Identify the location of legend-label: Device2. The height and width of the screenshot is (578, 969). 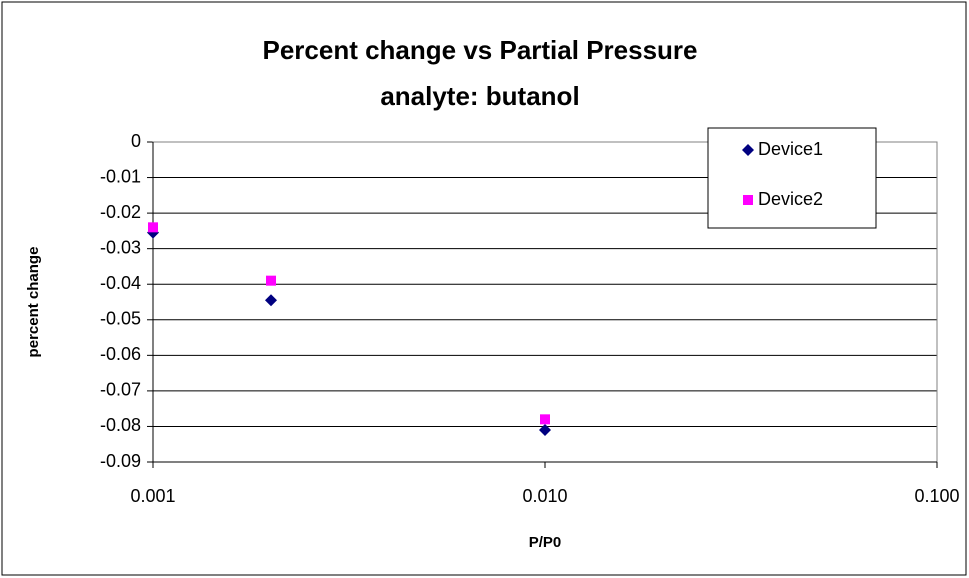
(790, 199).